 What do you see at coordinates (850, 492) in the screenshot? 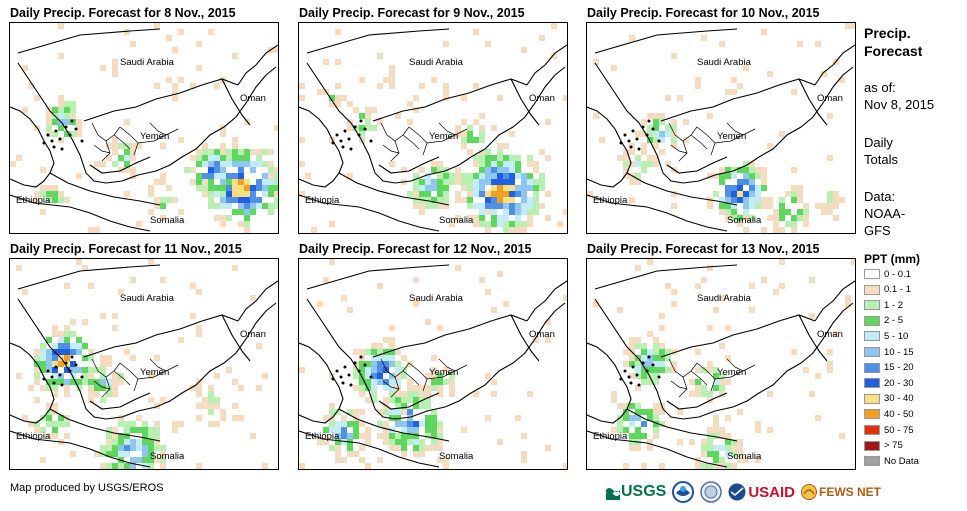
I see `fewsnet-logo-text: FEWS NET` at bounding box center [850, 492].